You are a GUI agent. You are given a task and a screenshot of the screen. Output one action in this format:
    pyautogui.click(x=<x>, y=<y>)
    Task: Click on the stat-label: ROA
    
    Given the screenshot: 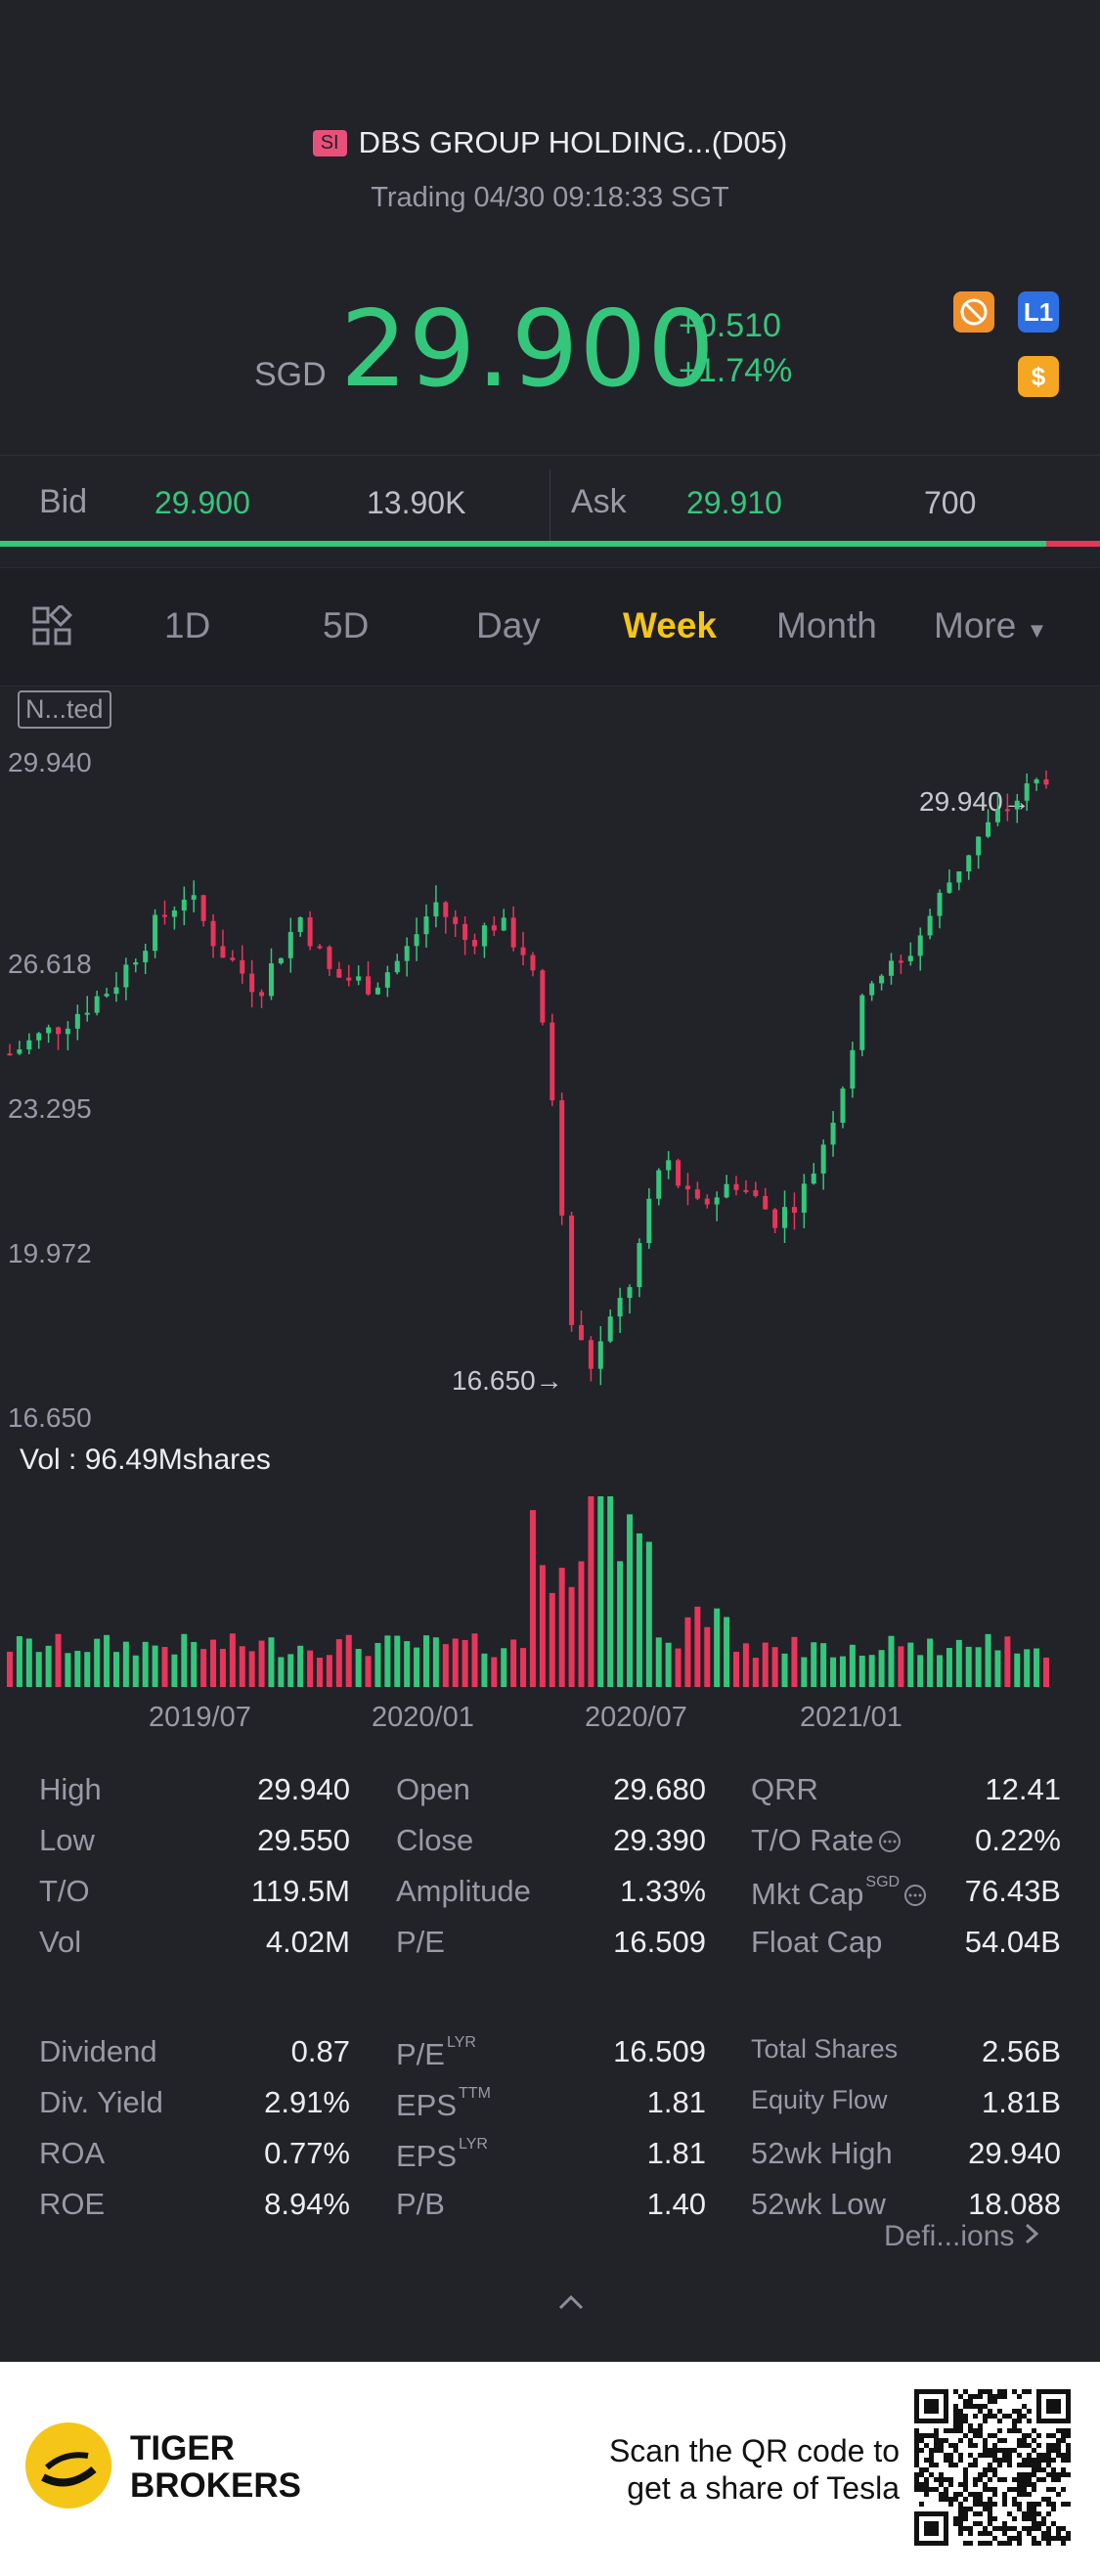 What is the action you would take?
    pyautogui.click(x=72, y=2153)
    